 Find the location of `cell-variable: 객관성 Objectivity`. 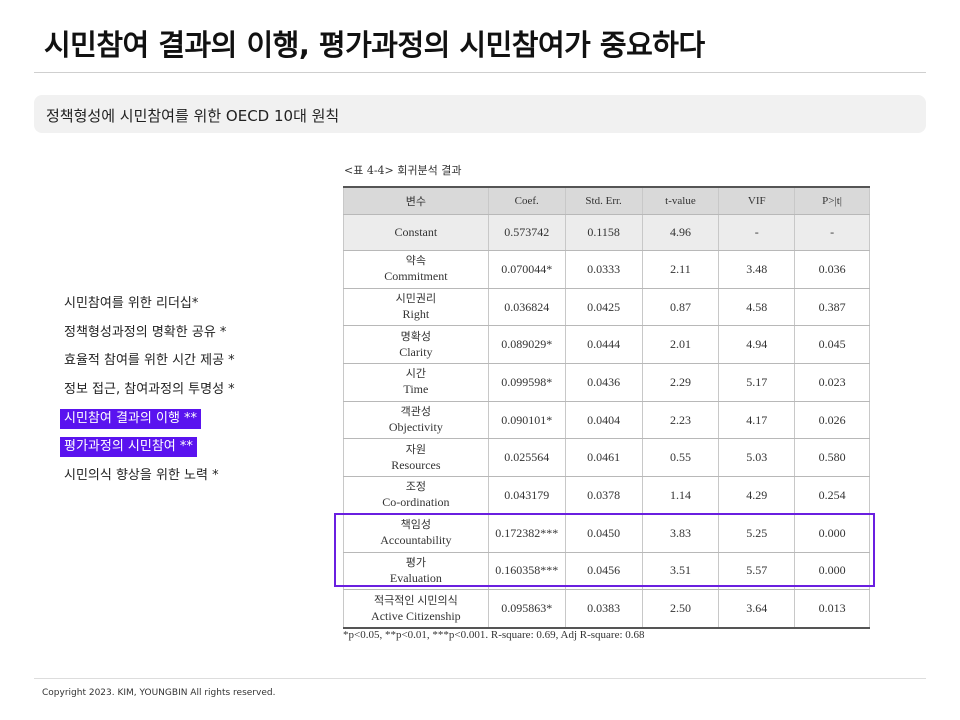

cell-variable: 객관성 Objectivity is located at coordinates (416, 420).